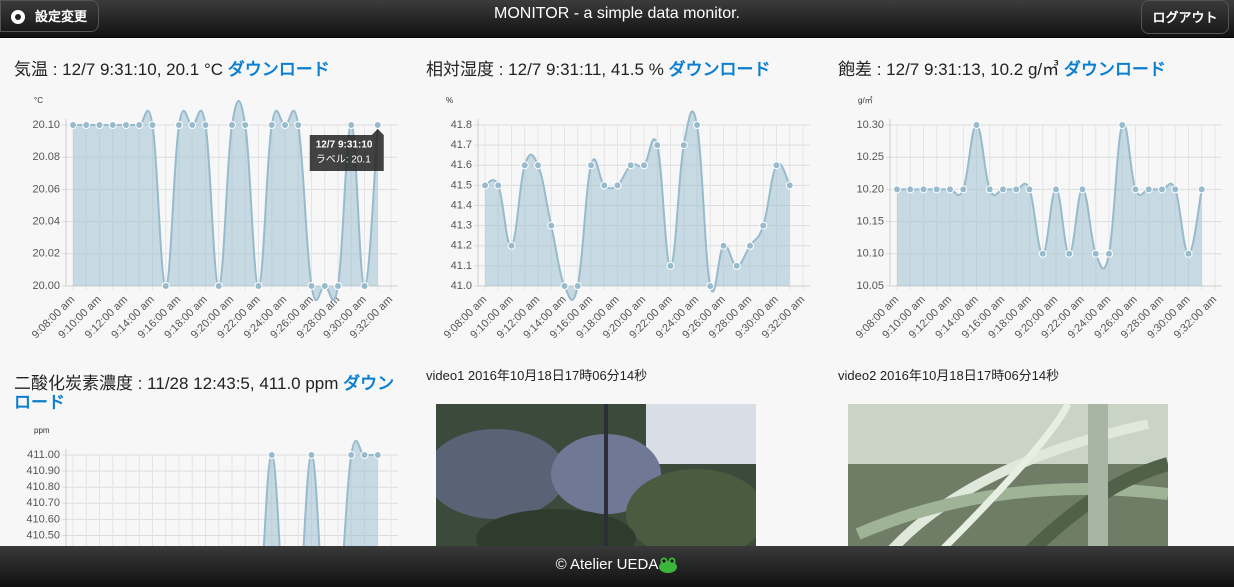 The image size is (1234, 587). I want to click on tooltip: 12/7 9:31:10 ラベル: 20.1, so click(346, 150).